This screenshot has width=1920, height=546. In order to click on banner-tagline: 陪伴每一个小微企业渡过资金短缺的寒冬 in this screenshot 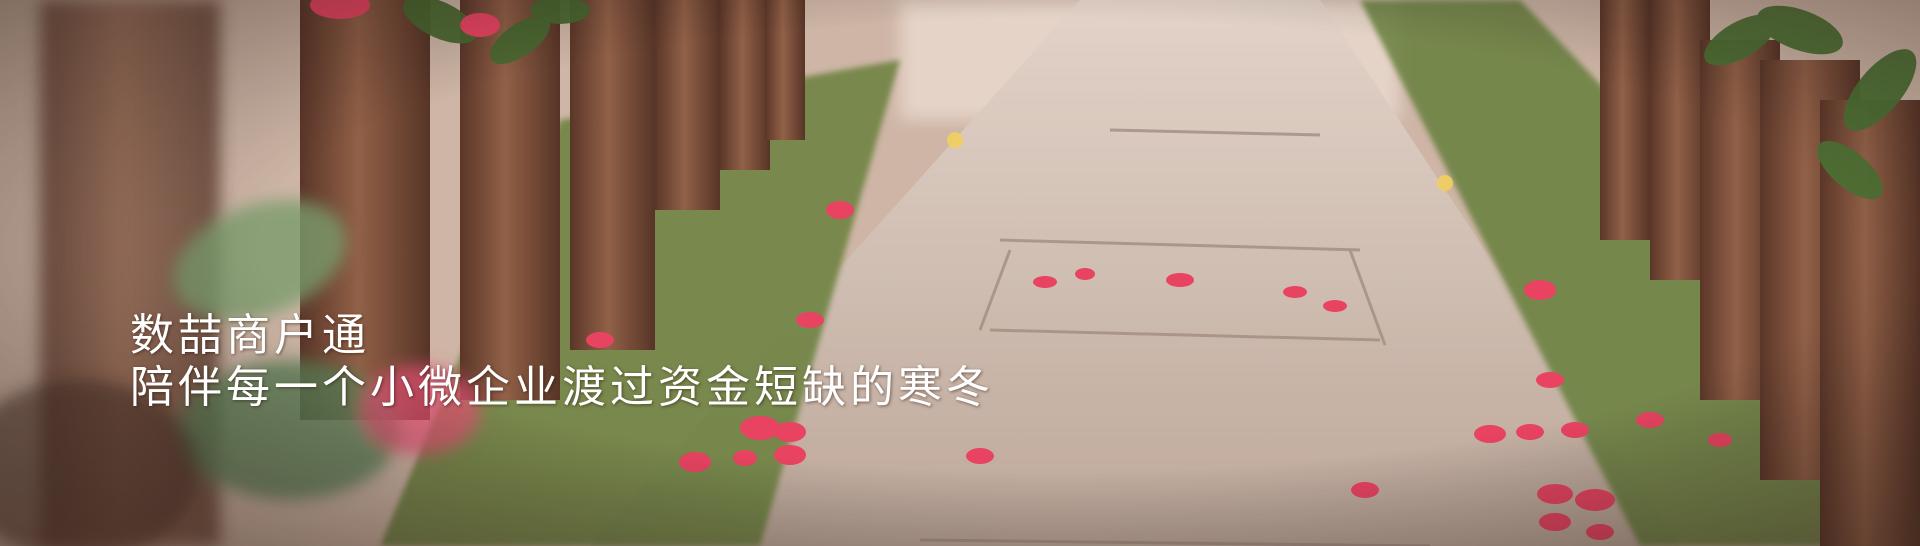, I will do `click(562, 387)`.